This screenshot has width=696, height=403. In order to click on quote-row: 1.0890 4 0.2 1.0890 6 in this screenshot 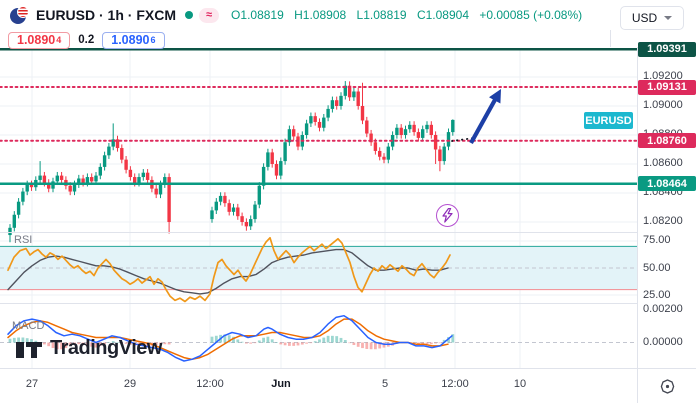, I will do `click(86, 40)`.